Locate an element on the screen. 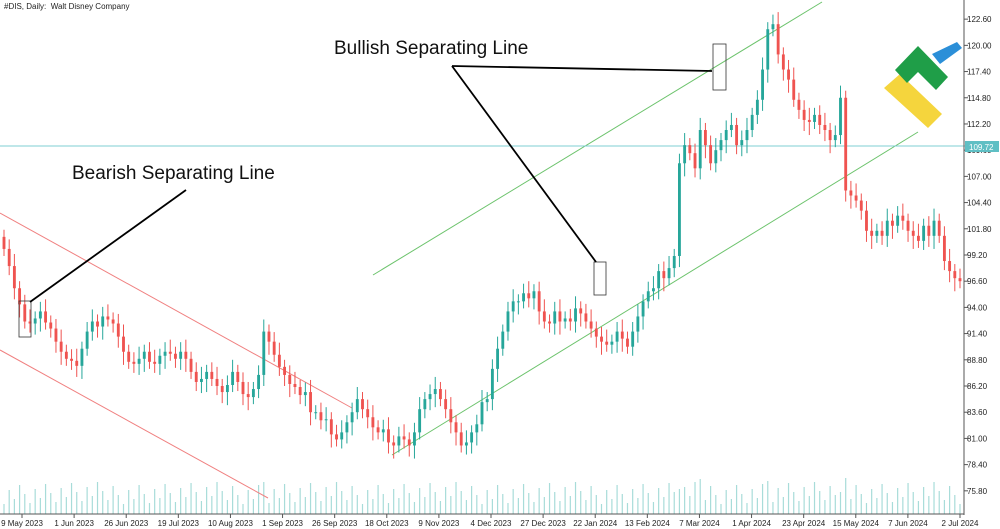 Image resolution: width=1000 pixels, height=529 pixels. level-label-box is located at coordinates (982, 146).